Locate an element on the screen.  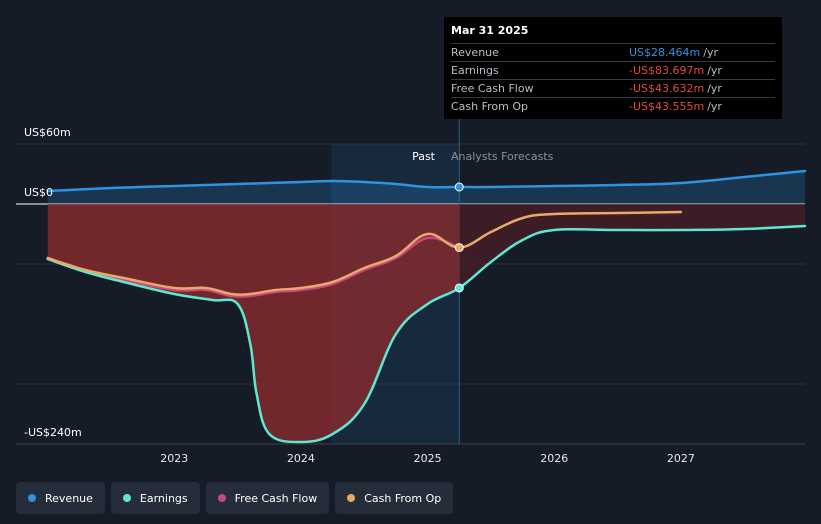
tooltip-value: -US$43.555m is located at coordinates (667, 106).